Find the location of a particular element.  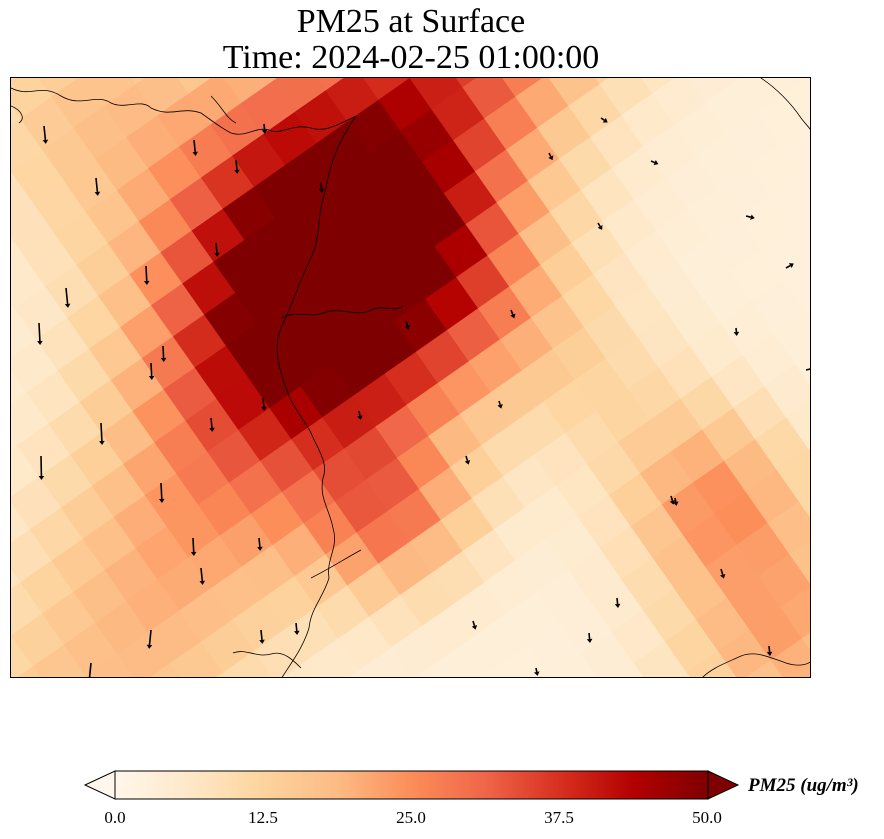

title-line-time: Time: 2024-02-25 01:00:00 is located at coordinates (411, 57).